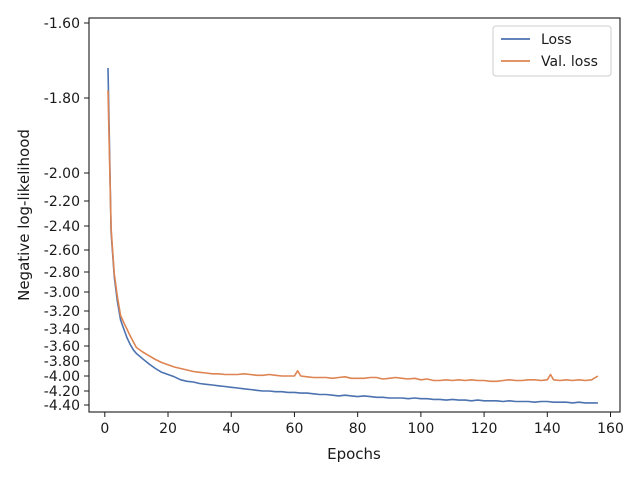 The image size is (640, 480). Describe the element at coordinates (62, 227) in the screenshot. I see `y-tick-label: -2.40` at that location.